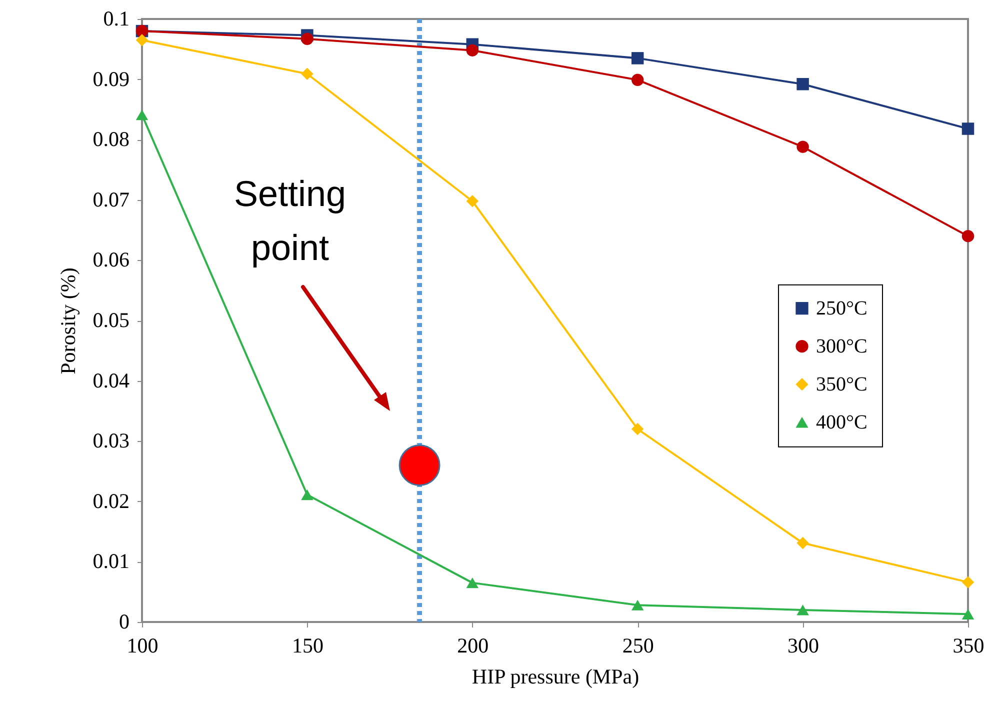  I want to click on y-tick-label: 0.03, so click(111, 440).